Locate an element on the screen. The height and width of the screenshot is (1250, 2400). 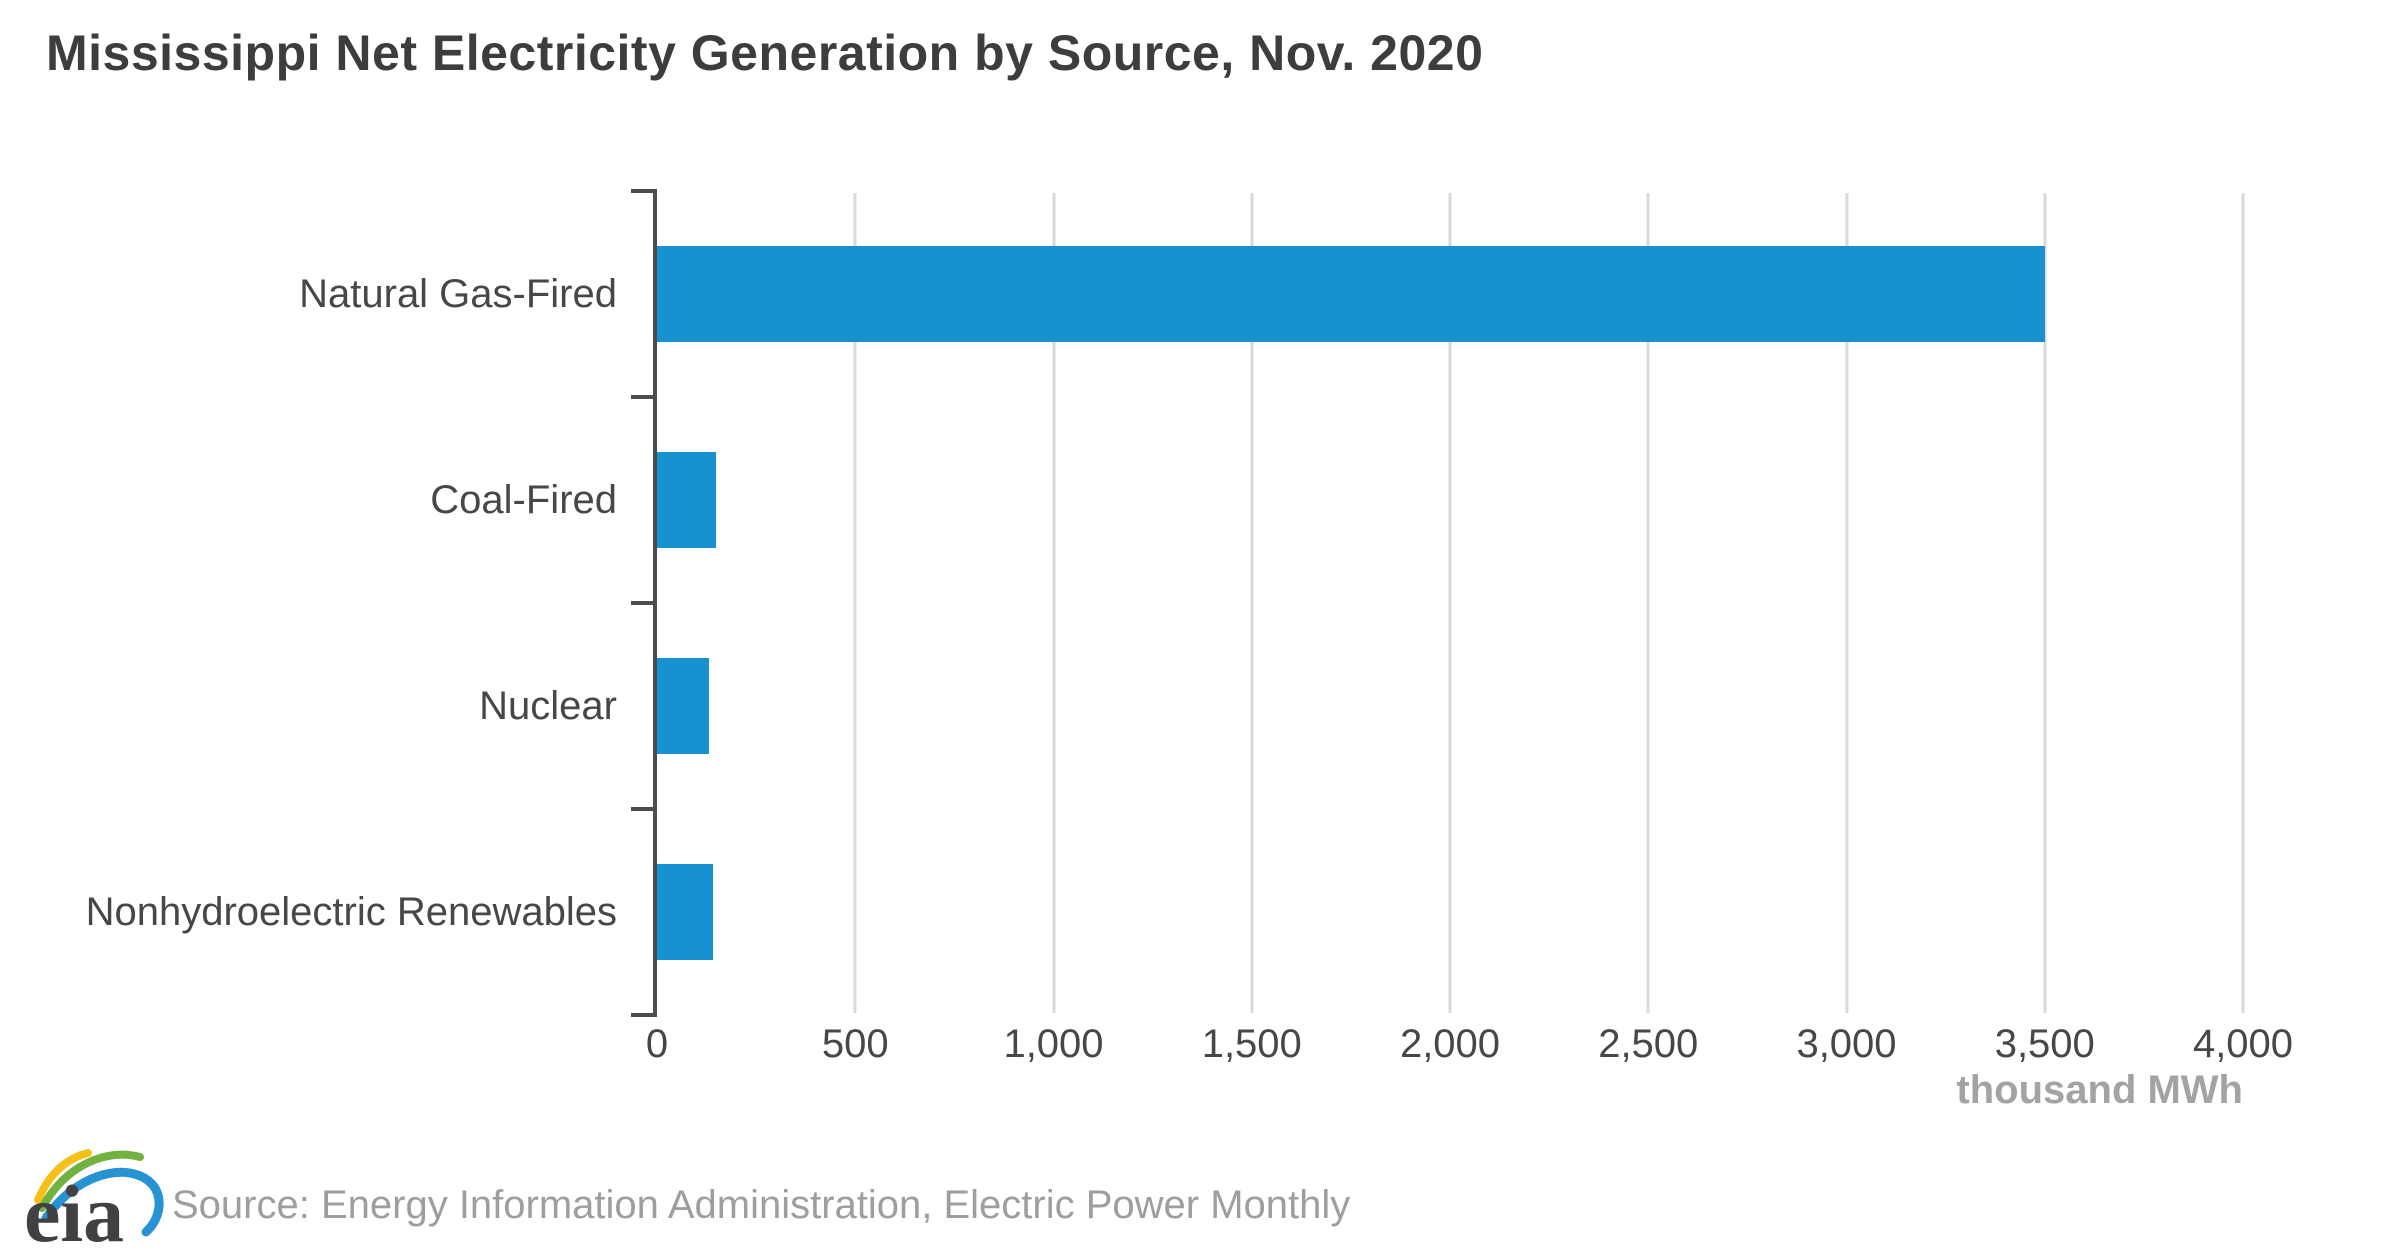
gridline-2,000 is located at coordinates (1450, 603).